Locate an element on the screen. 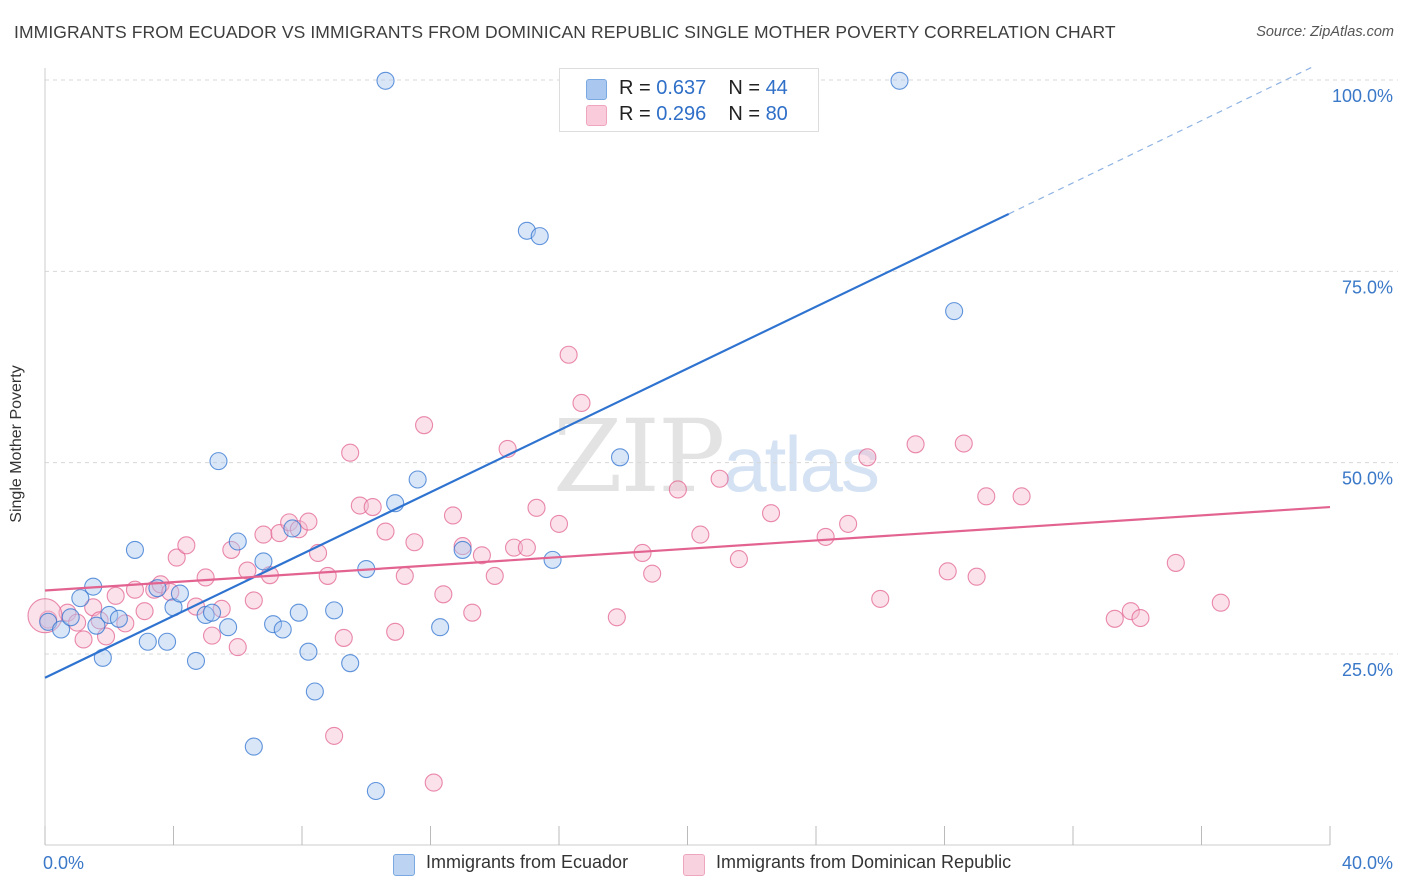 This screenshot has width=1406, height=892. legend-r-label: R = is located at coordinates (638, 114).